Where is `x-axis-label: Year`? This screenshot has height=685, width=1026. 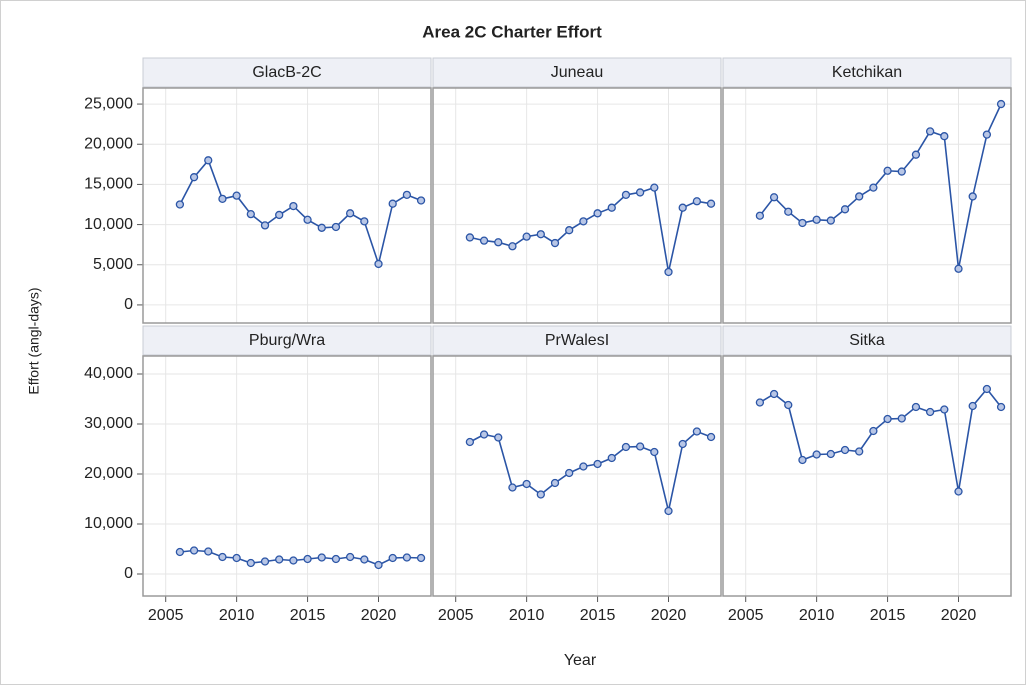 x-axis-label: Year is located at coordinates (580, 660).